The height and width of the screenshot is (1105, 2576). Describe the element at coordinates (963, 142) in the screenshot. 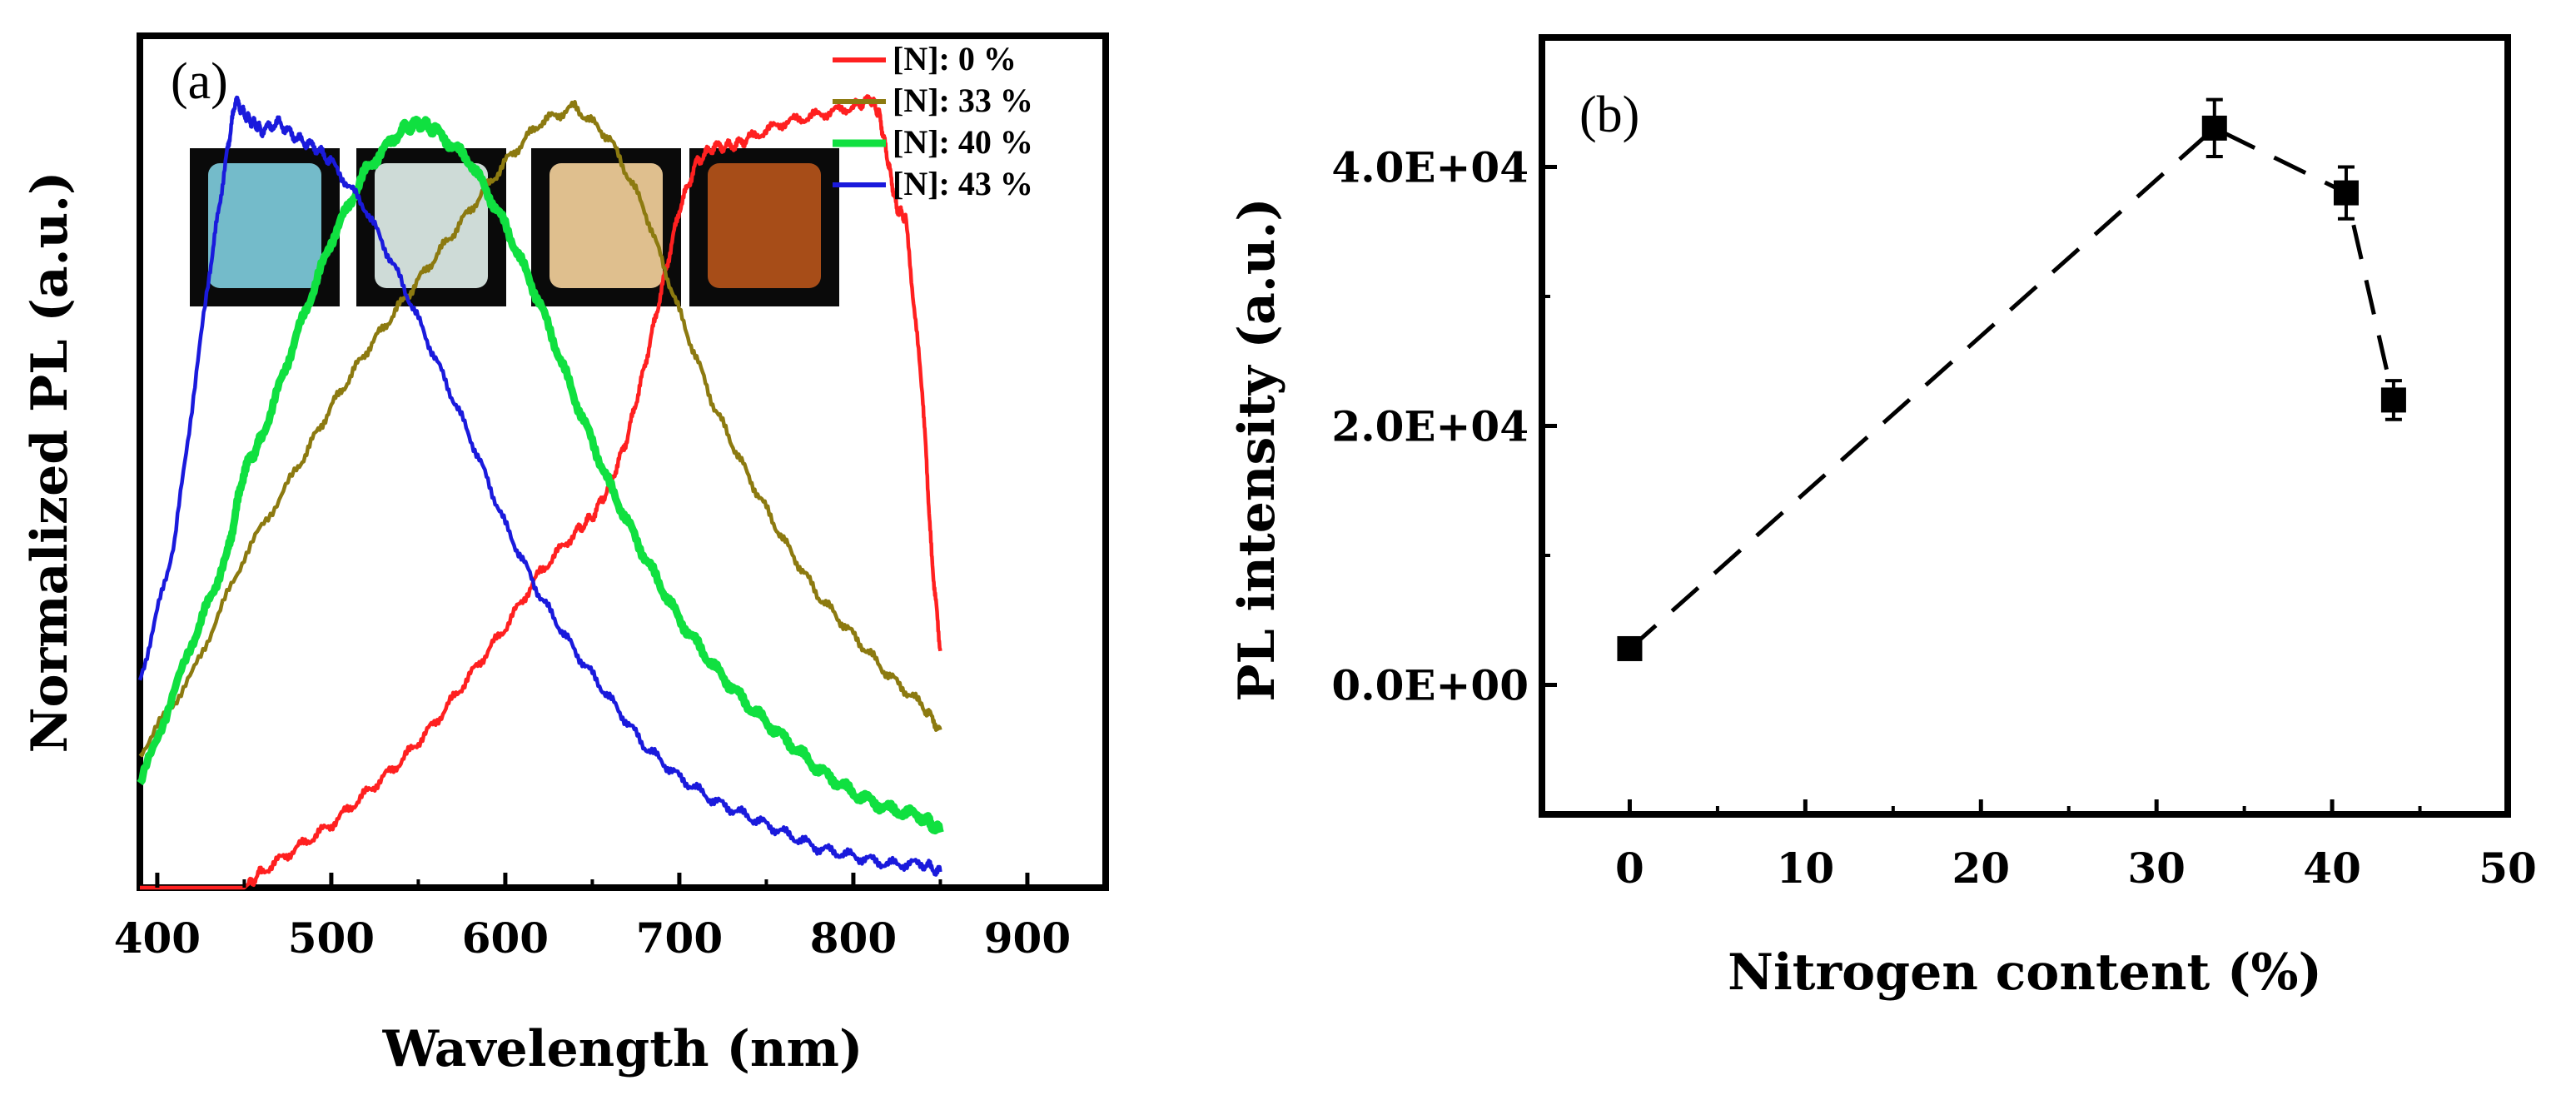

I see `legend-label: [N]: 40 %` at that location.